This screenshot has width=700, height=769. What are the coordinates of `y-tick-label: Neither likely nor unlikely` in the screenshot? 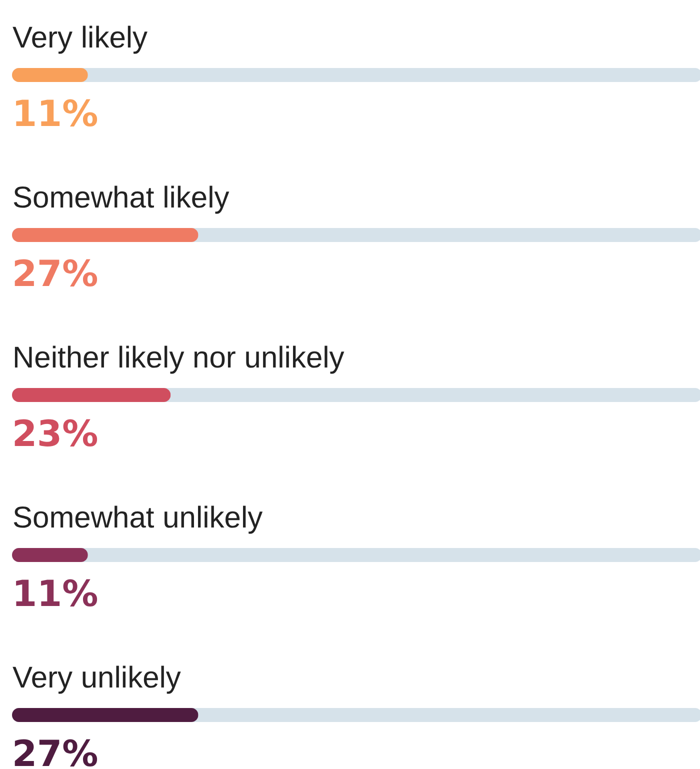 It's located at (178, 358).